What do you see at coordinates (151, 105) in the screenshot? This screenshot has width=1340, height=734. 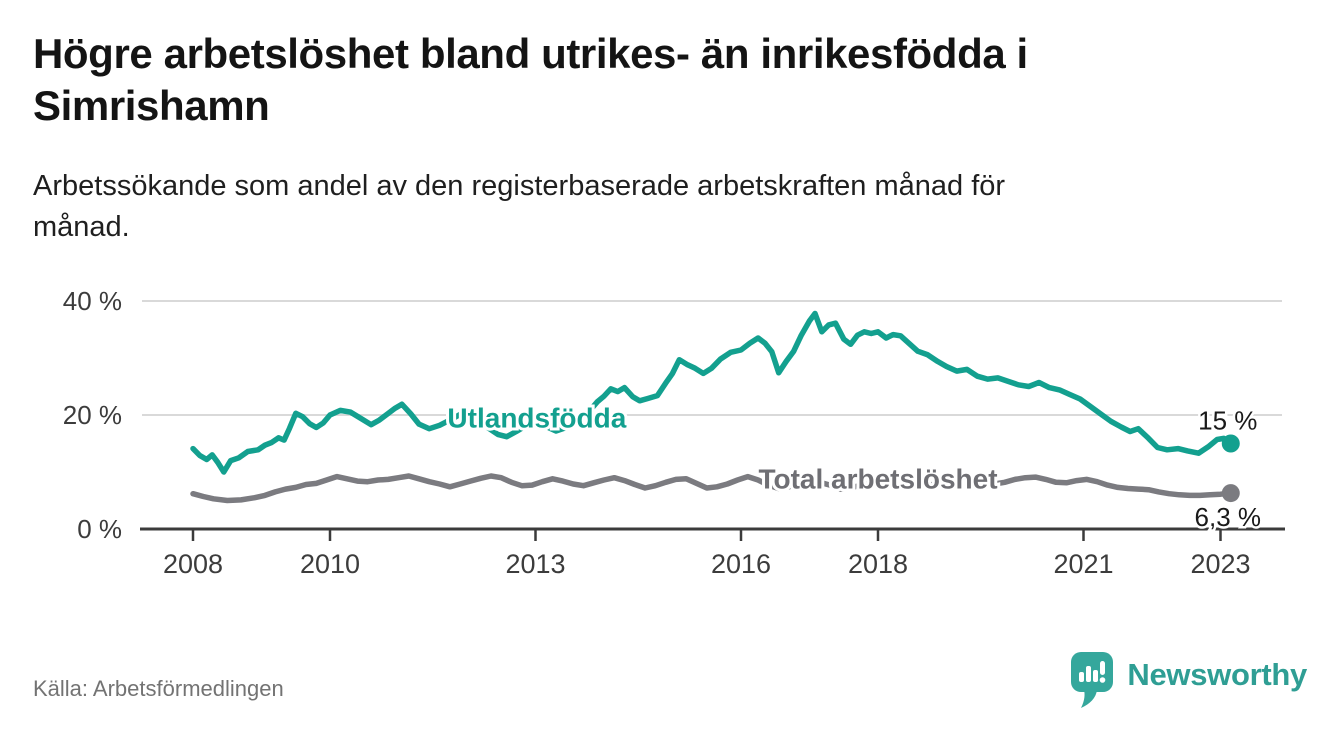 I see `page-title-line-2: Simrishamn` at bounding box center [151, 105].